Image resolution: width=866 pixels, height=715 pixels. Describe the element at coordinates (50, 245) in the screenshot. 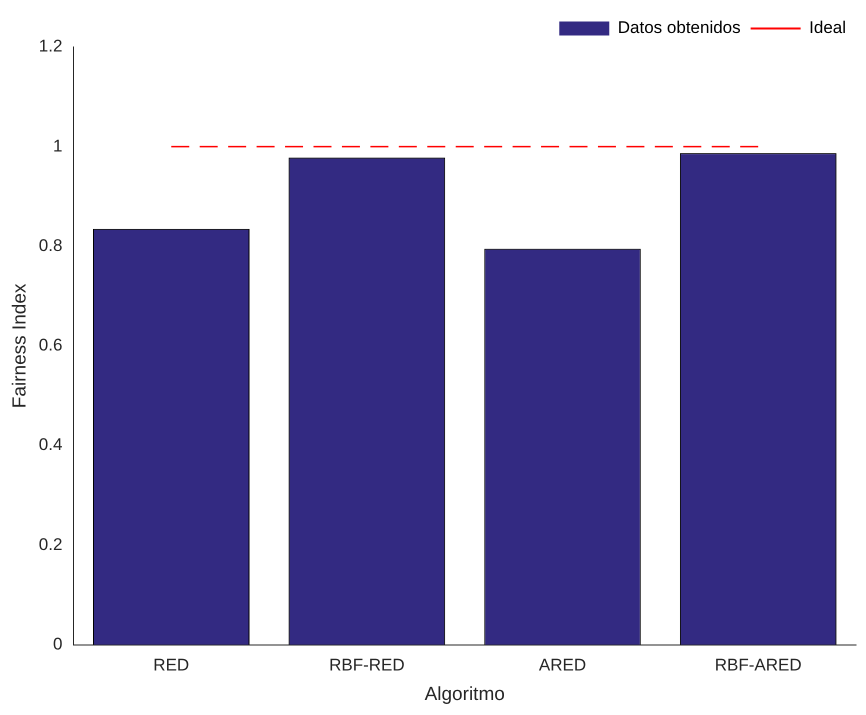

I see `y-tick-label: 0.8` at that location.